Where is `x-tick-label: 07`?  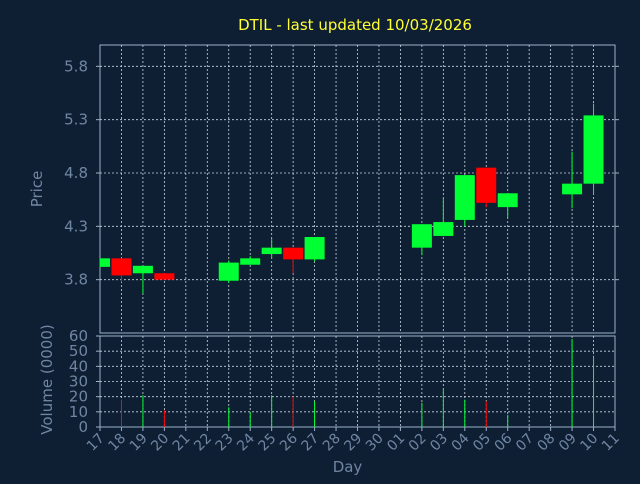 x-tick-label: 07 is located at coordinates (525, 443).